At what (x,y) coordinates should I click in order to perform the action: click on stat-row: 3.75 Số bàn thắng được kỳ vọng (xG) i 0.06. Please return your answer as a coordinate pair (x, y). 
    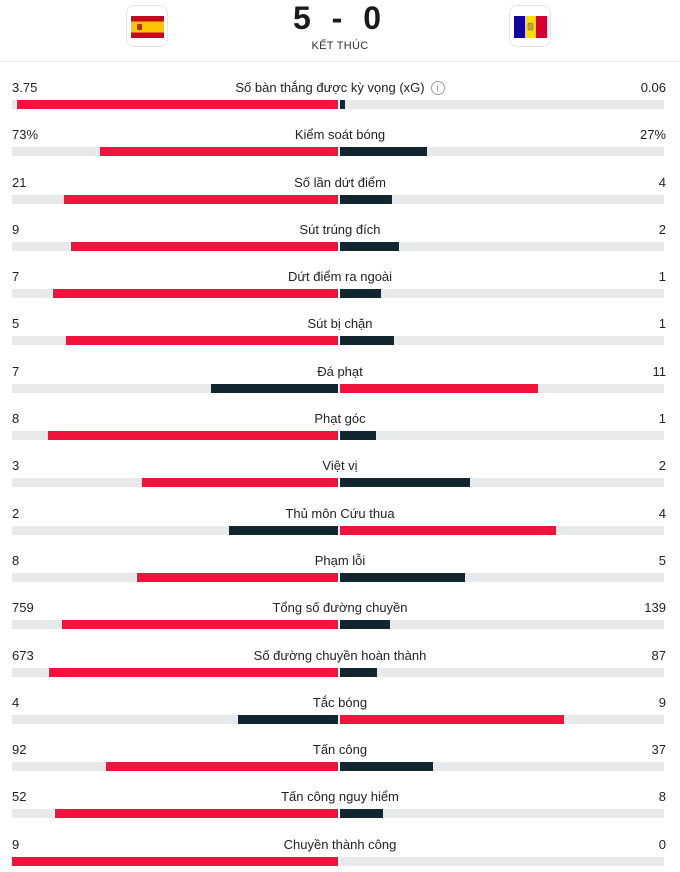
    Looking at the image, I should click on (340, 93).